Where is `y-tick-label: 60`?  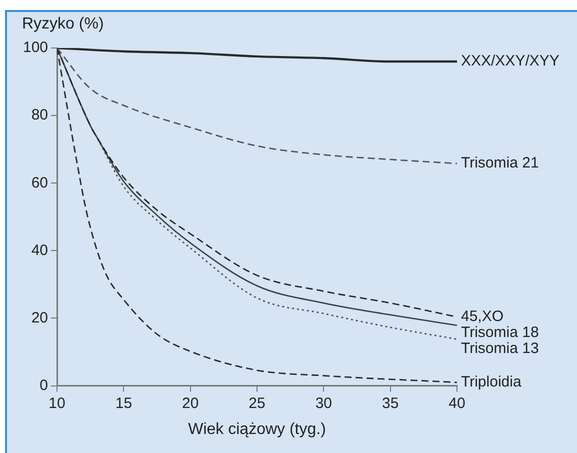 y-tick-label: 60 is located at coordinates (39, 183).